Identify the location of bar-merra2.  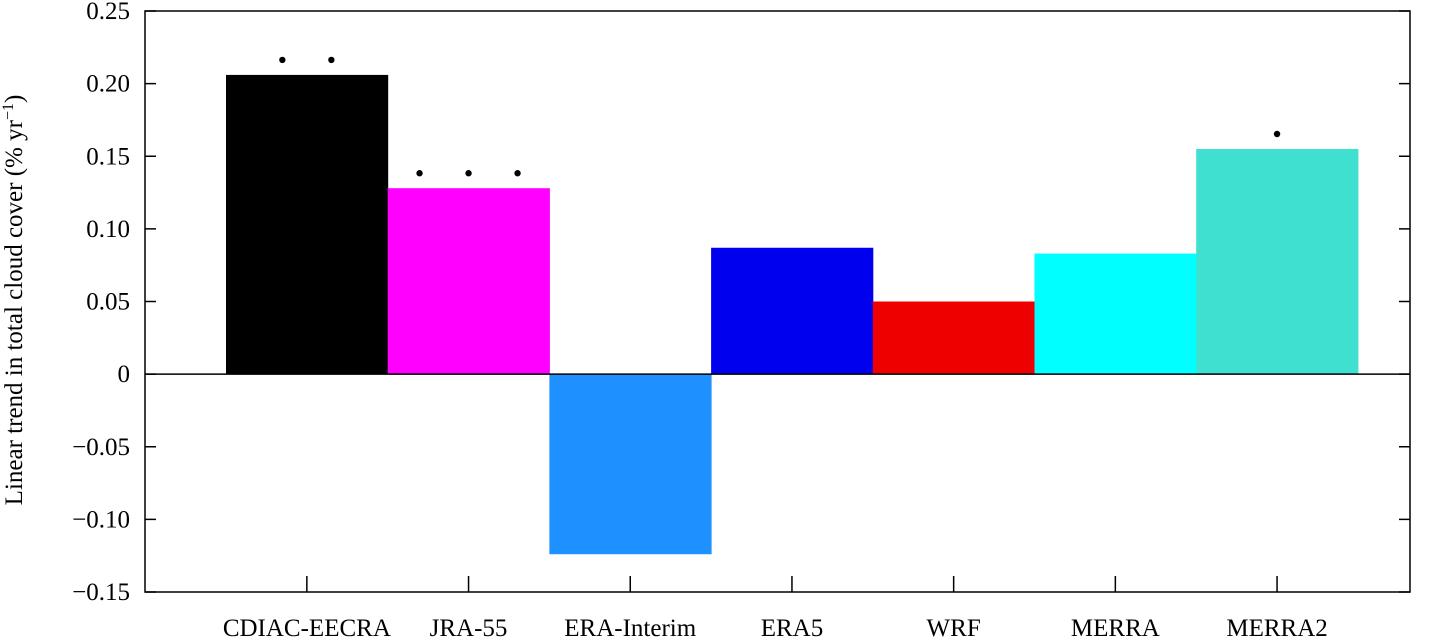
(1277, 261).